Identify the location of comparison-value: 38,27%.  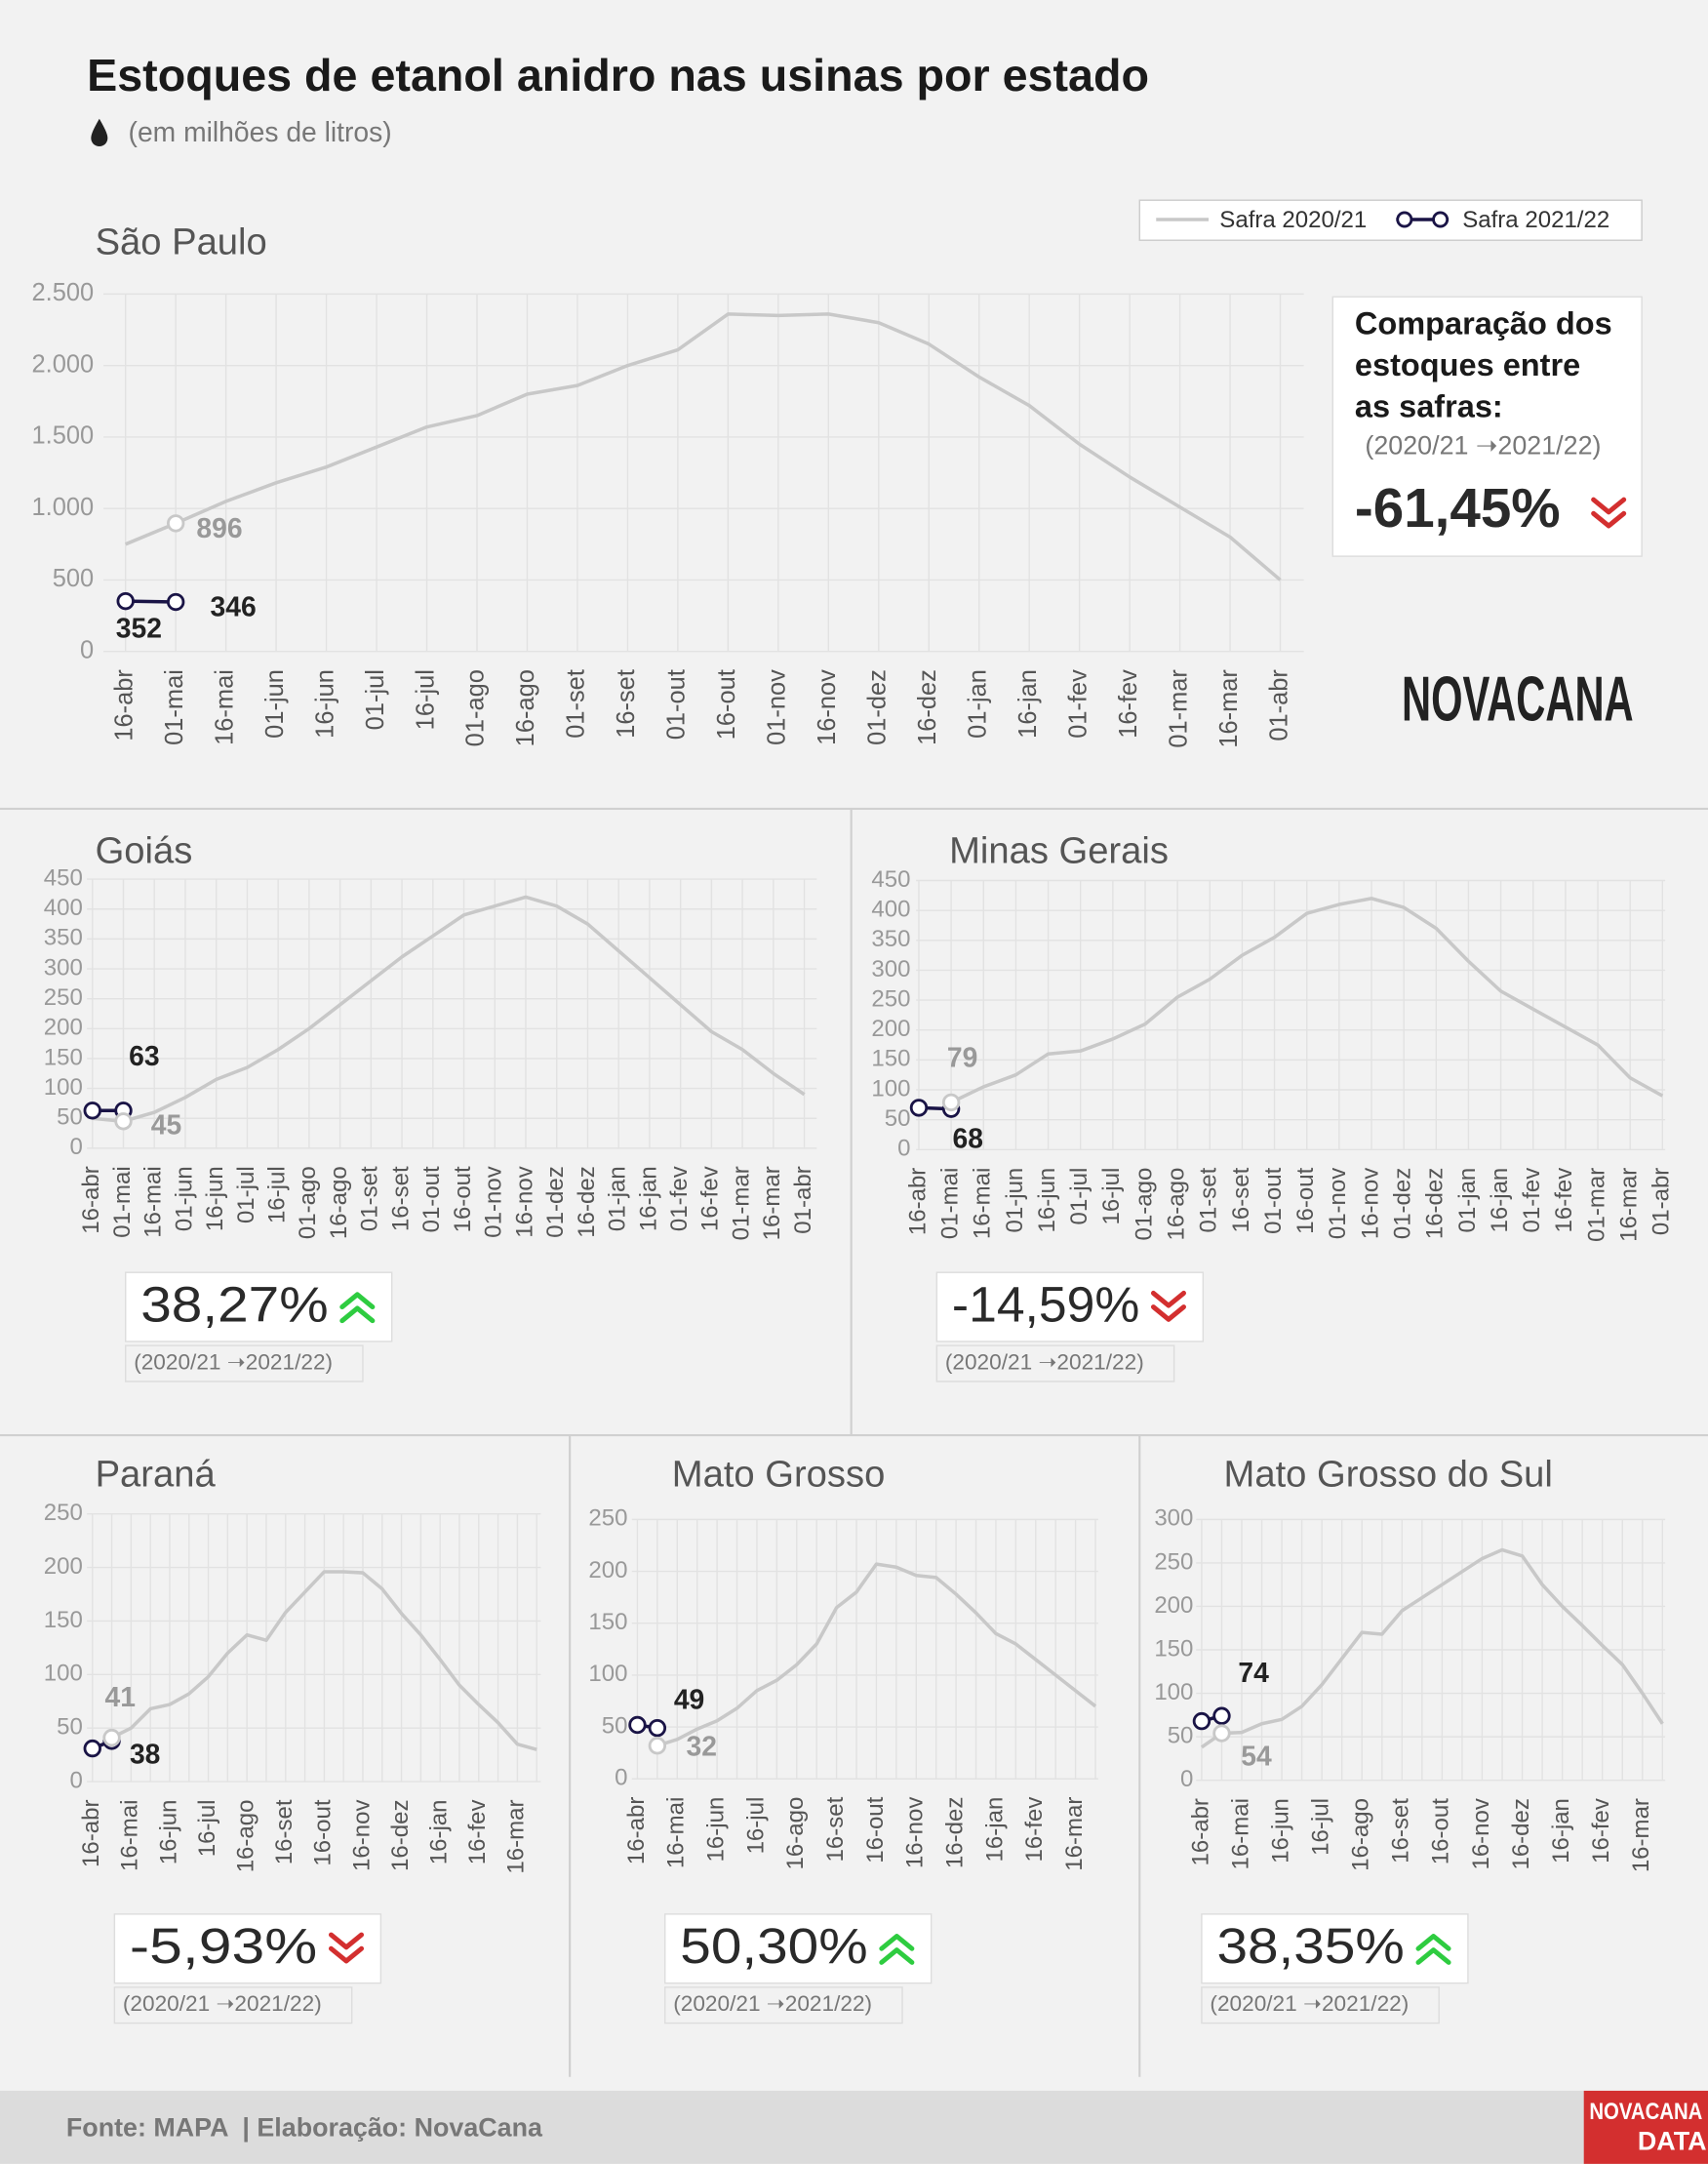
(234, 1304).